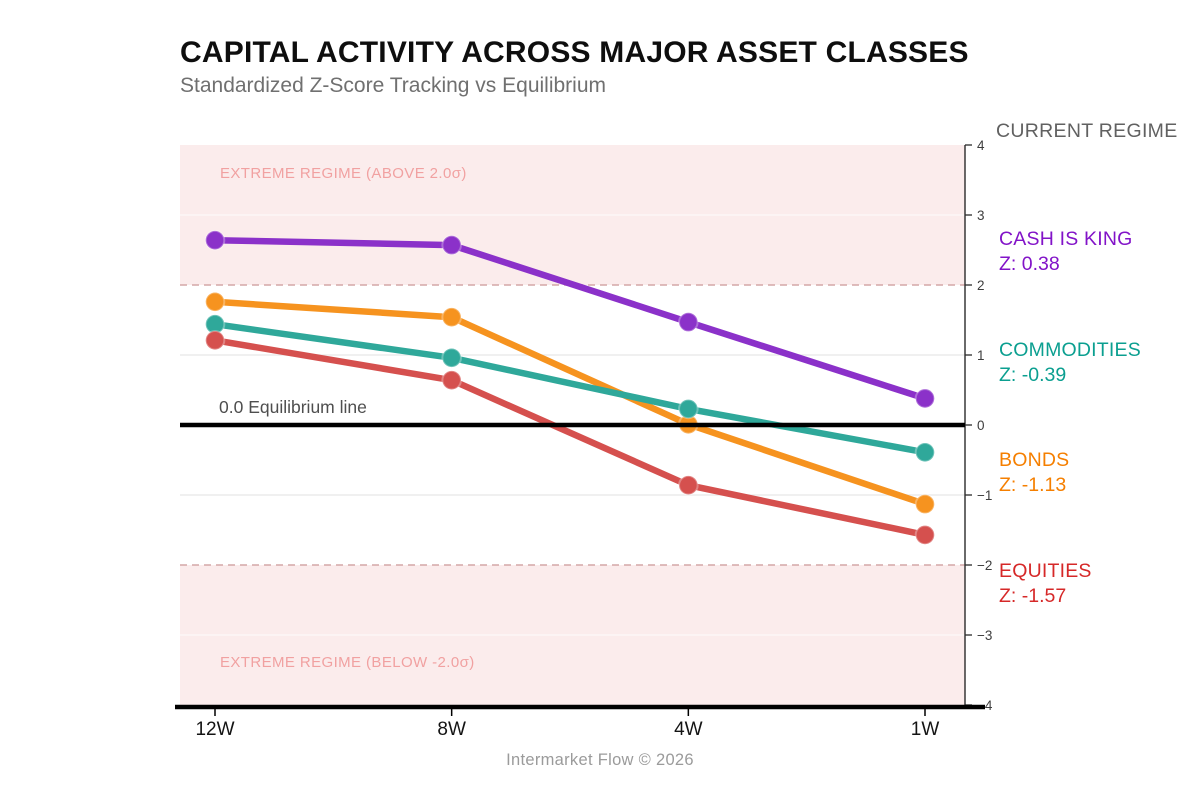 The width and height of the screenshot is (1200, 800). What do you see at coordinates (1099, 584) in the screenshot?
I see `regime-entry-equities: EQUITIES Z: -1.57` at bounding box center [1099, 584].